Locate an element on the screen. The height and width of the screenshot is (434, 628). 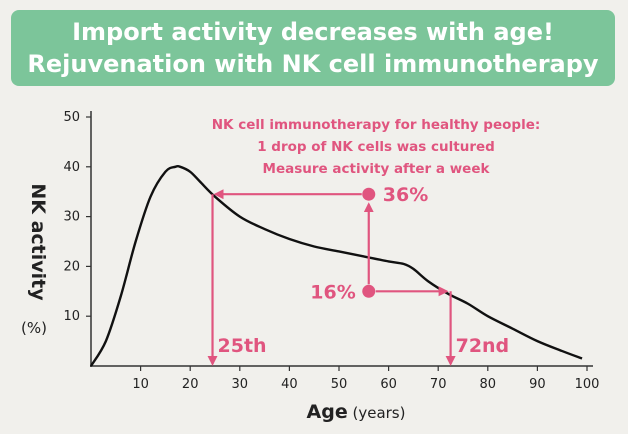
x-tick-label: 100 is located at coordinates (587, 384).